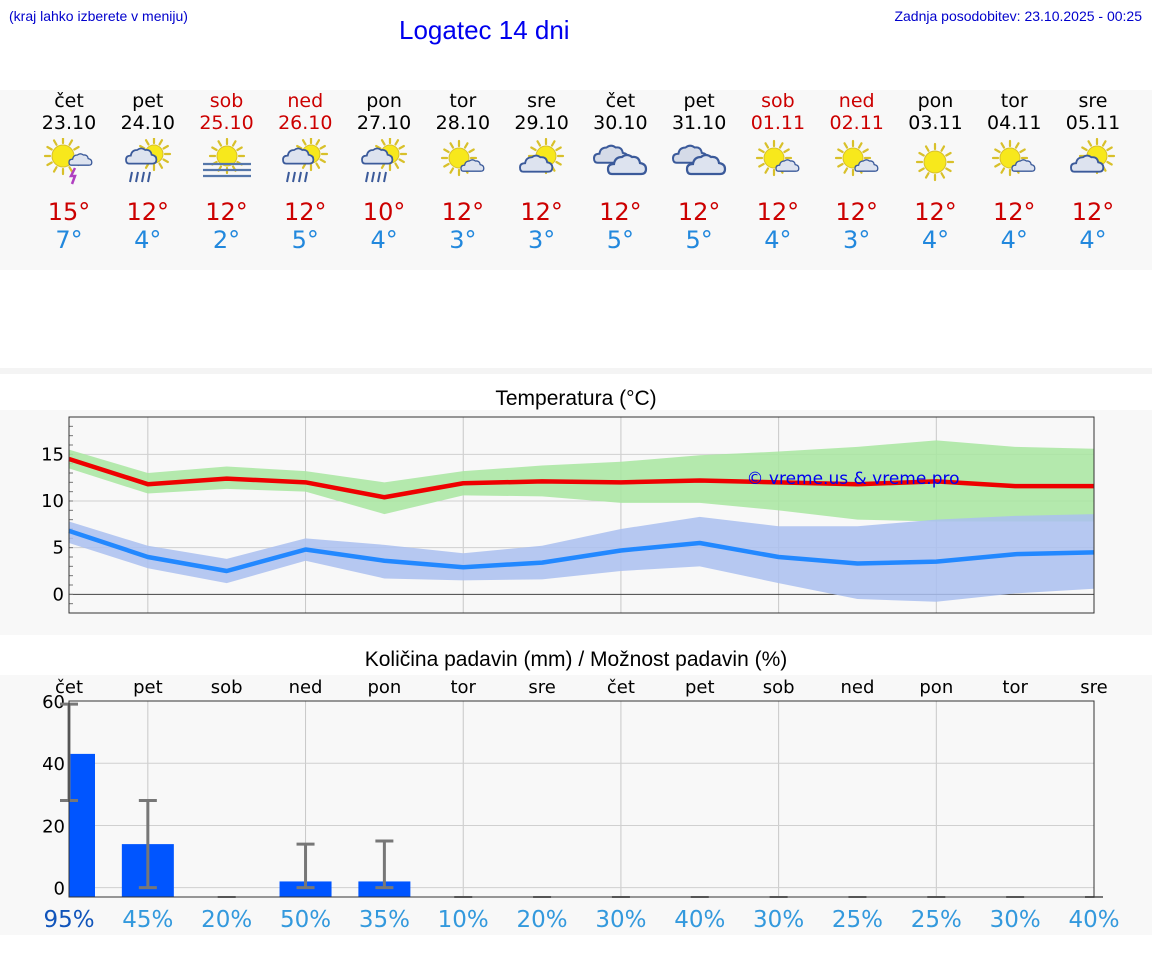 The height and width of the screenshot is (975, 1152). I want to click on day-column: pet 31.10 12° 5°, so click(699, 172).